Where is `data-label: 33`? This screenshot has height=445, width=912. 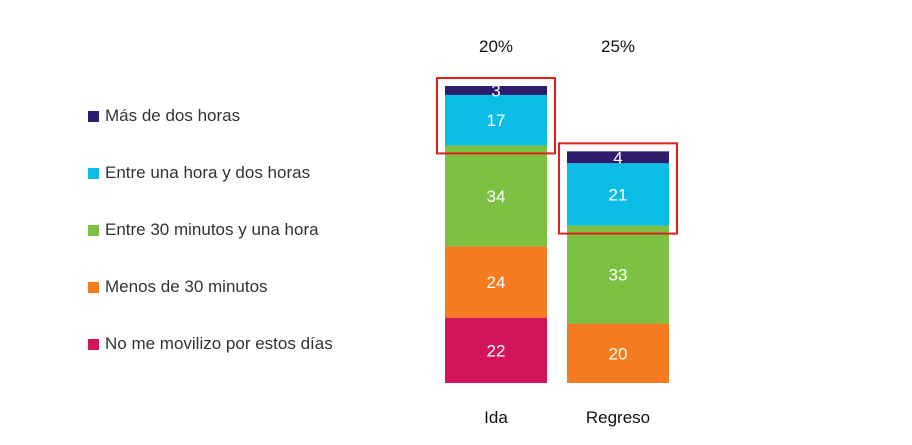 data-label: 33 is located at coordinates (618, 275).